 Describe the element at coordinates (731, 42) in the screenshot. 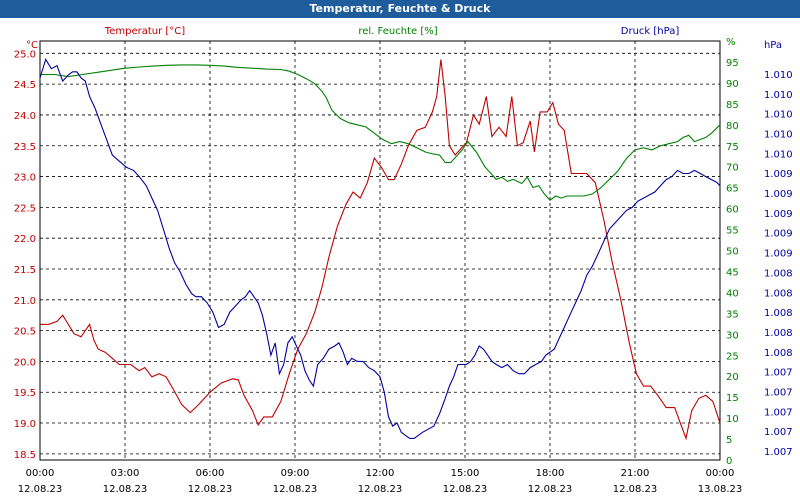

I see `humidity-tick-label: %` at that location.